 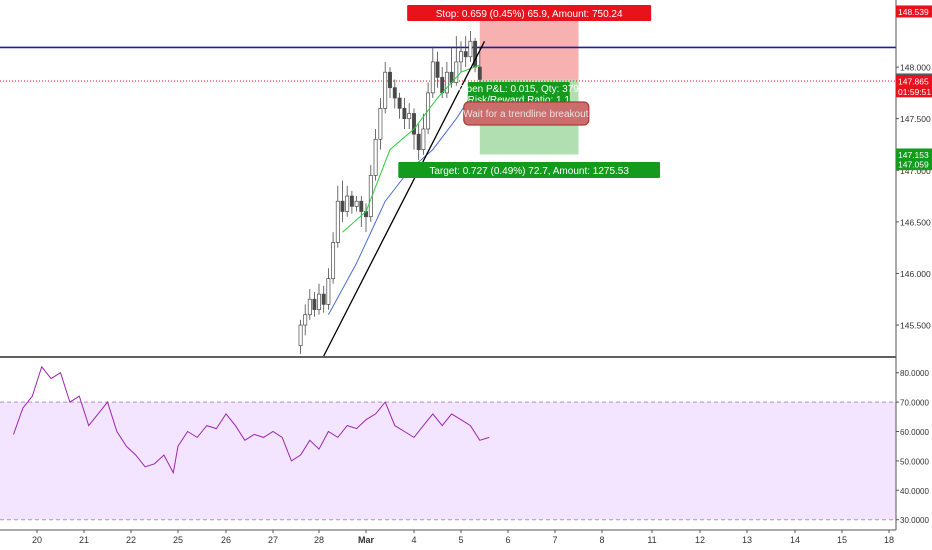 I want to click on time-tick-label: Mar, so click(x=366, y=540).